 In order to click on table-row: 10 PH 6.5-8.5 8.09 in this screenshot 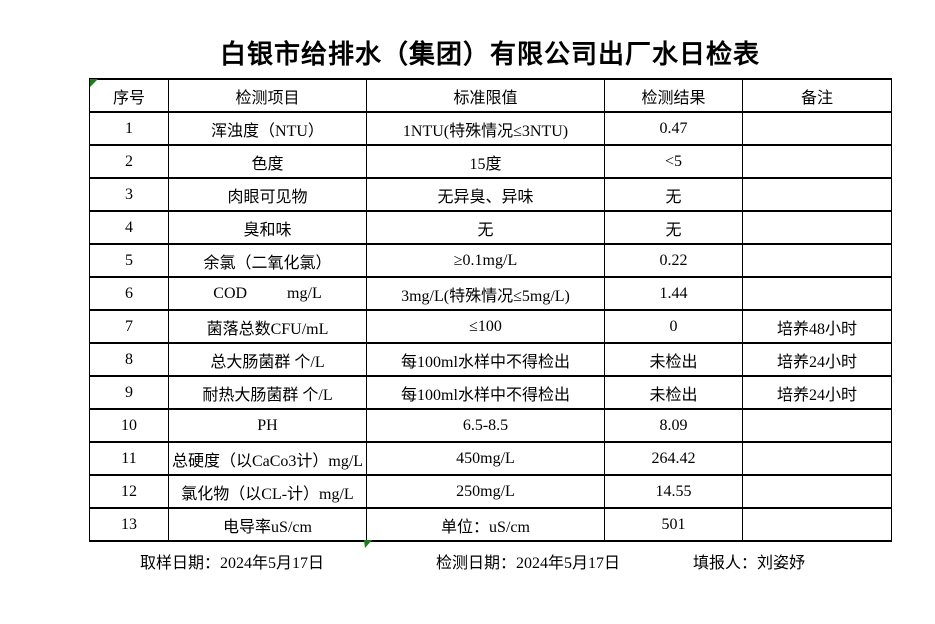, I will do `click(490, 425)`.